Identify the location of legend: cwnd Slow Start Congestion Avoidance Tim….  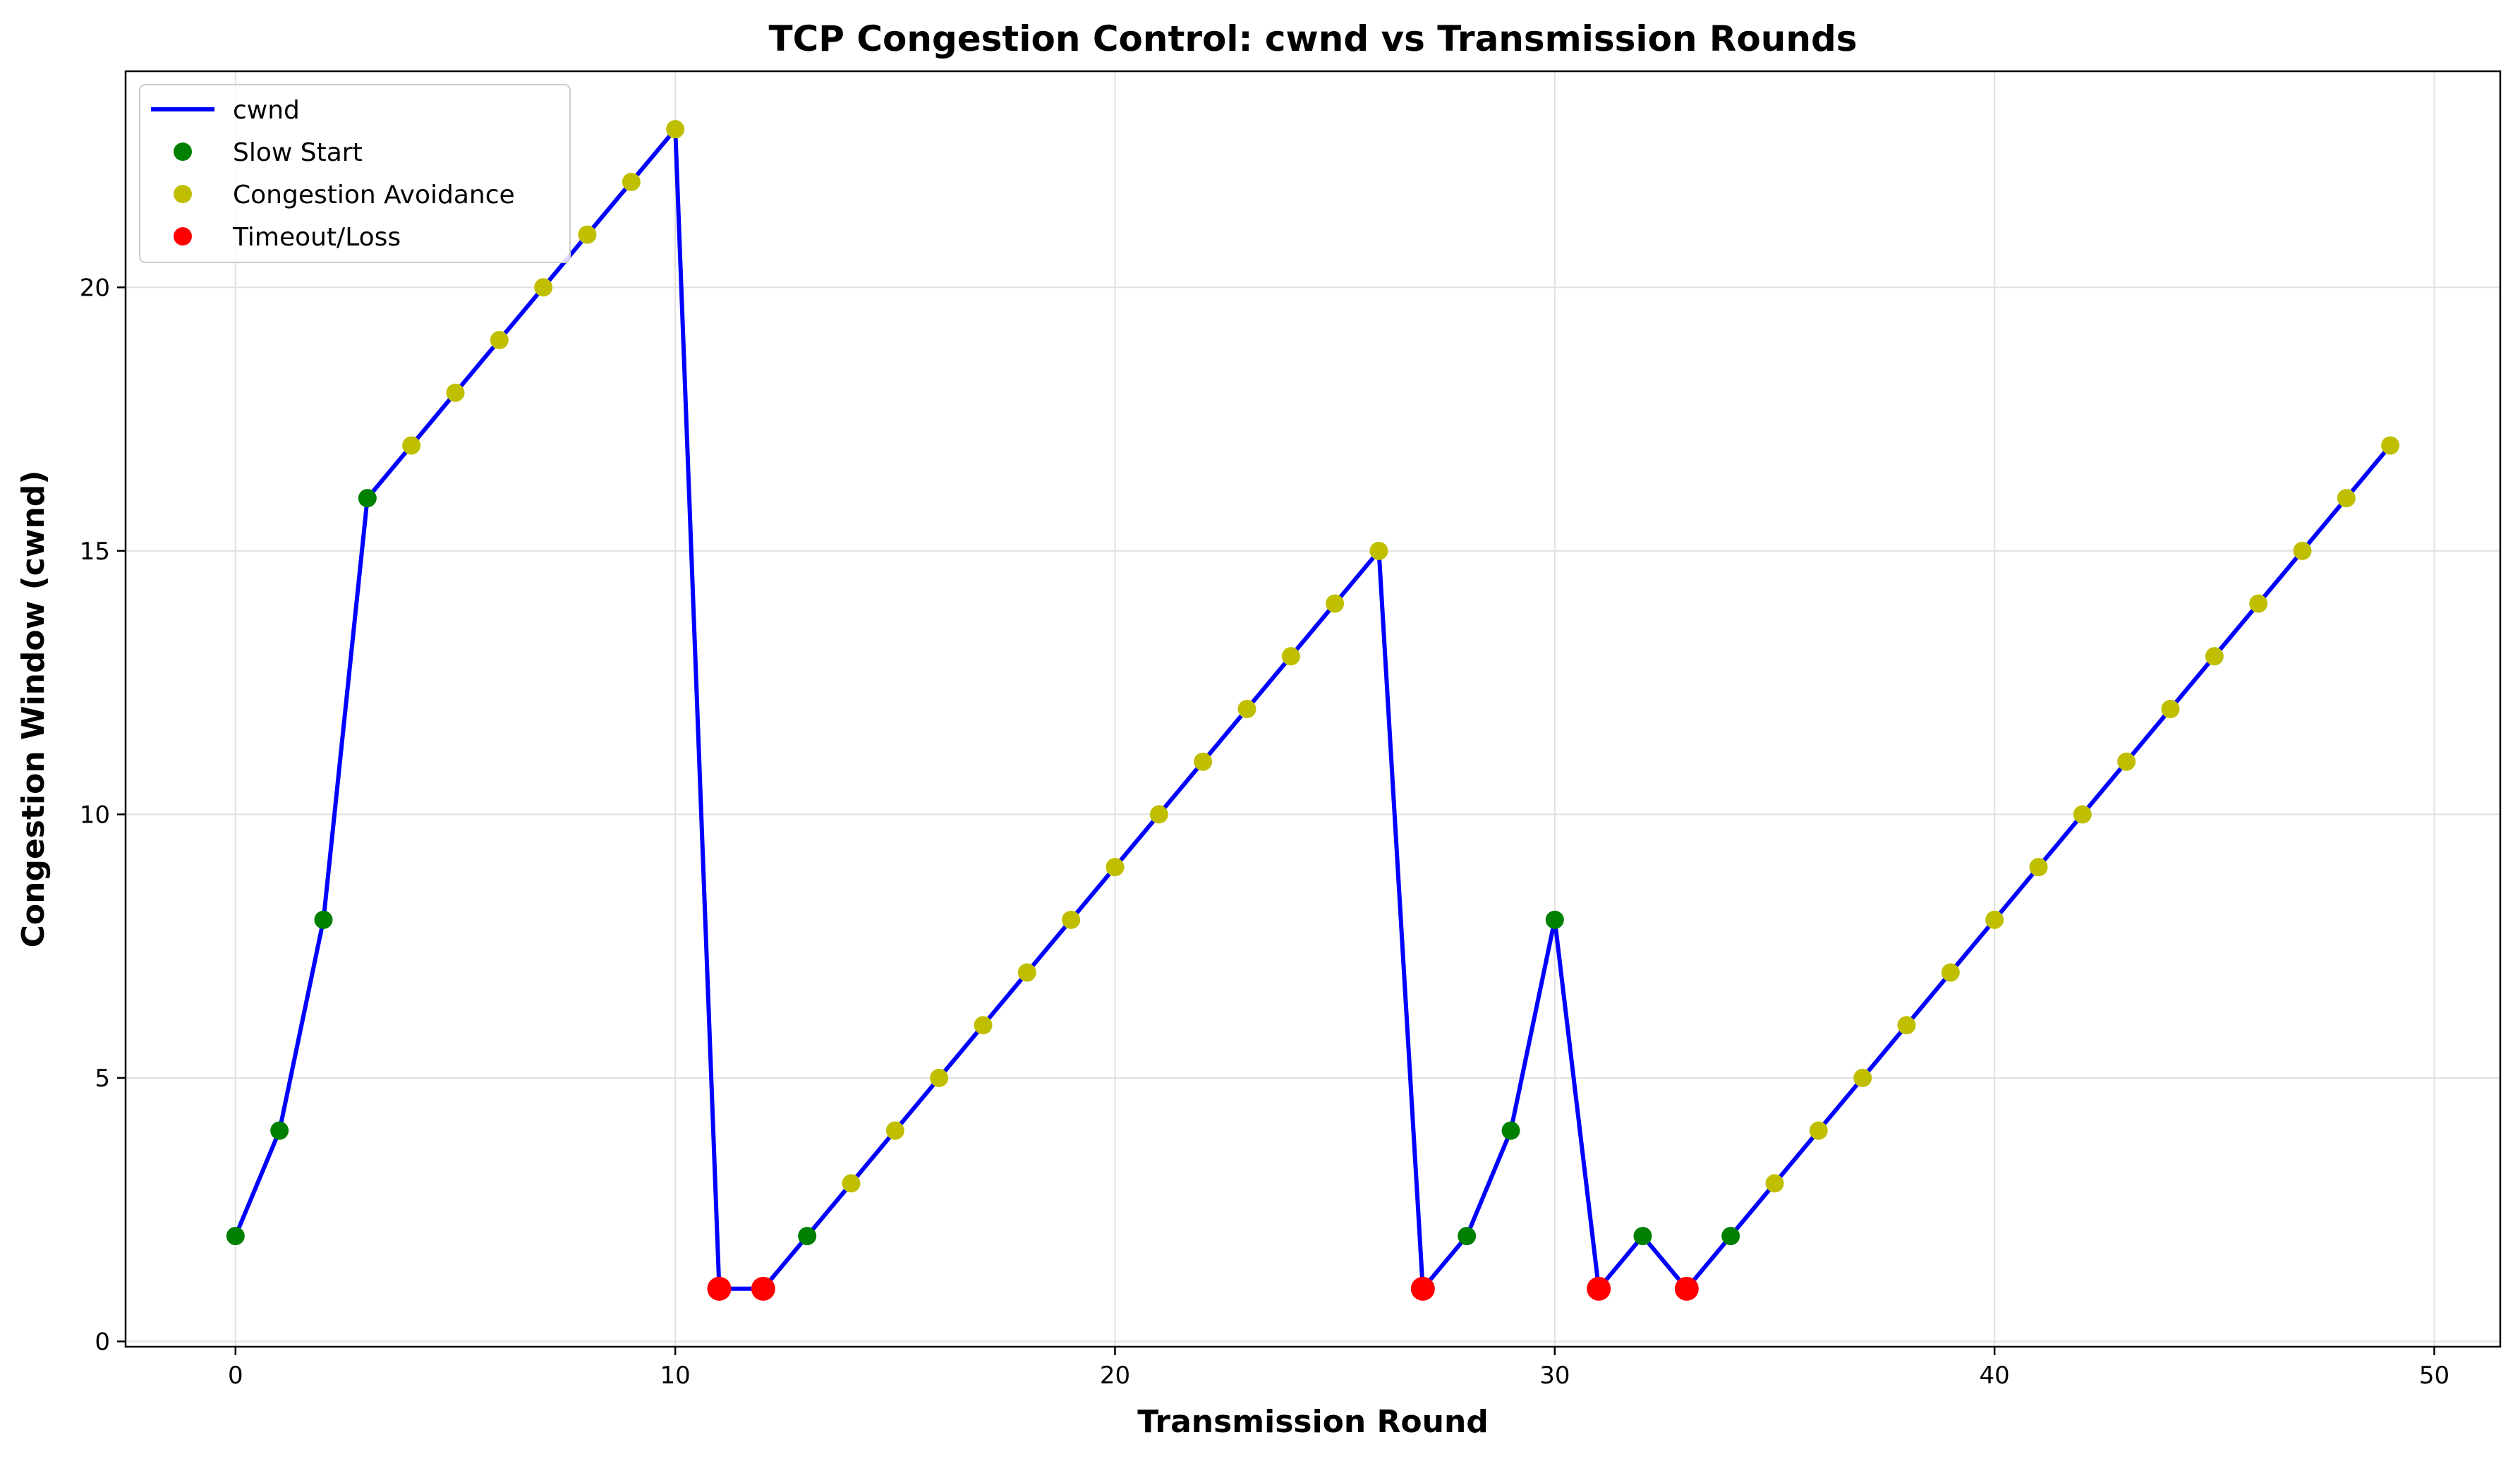
(355, 174).